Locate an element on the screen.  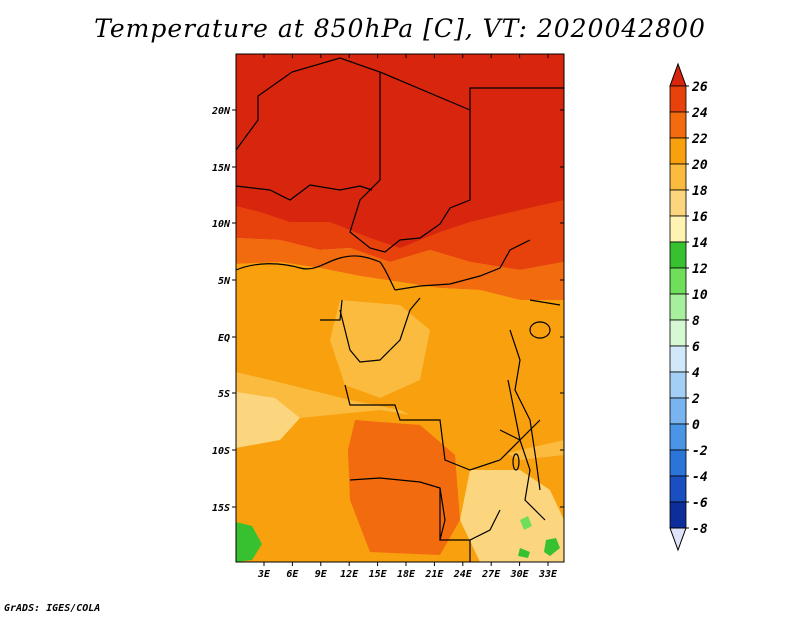
border-libya-chad is located at coordinates (425, 91).